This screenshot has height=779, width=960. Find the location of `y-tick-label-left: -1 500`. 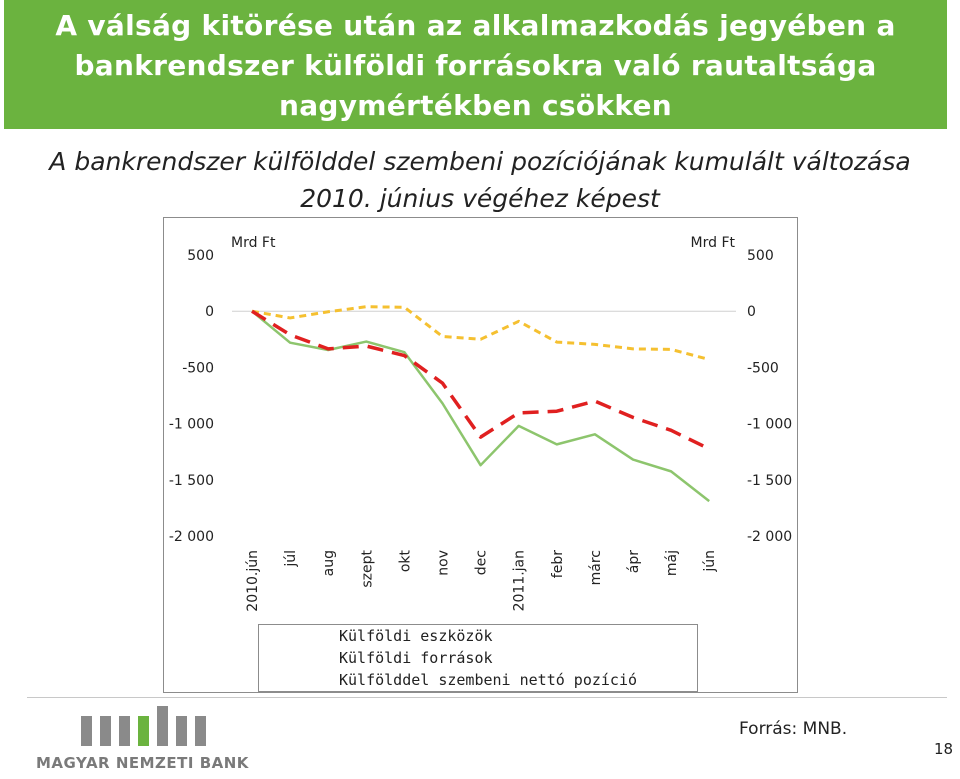

y-tick-label-left: -1 500 is located at coordinates (191, 481).